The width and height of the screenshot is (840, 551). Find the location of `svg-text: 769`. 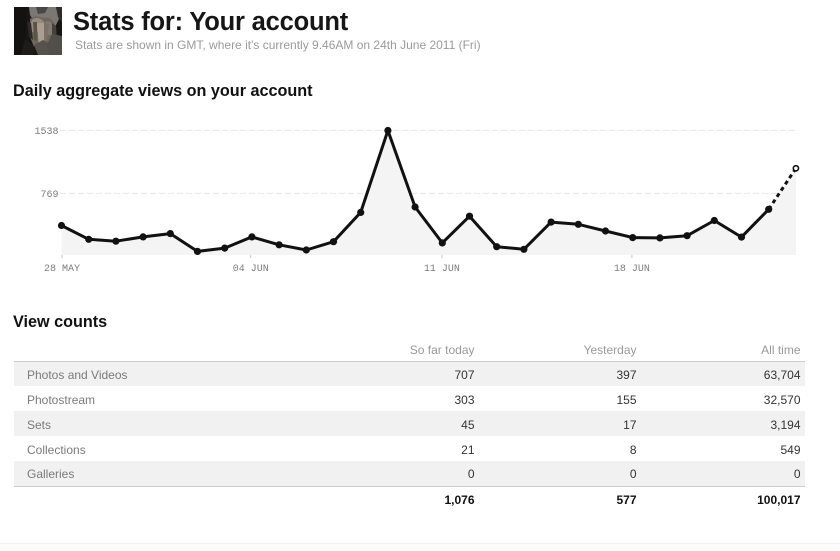

svg-text: 769 is located at coordinates (49, 195).